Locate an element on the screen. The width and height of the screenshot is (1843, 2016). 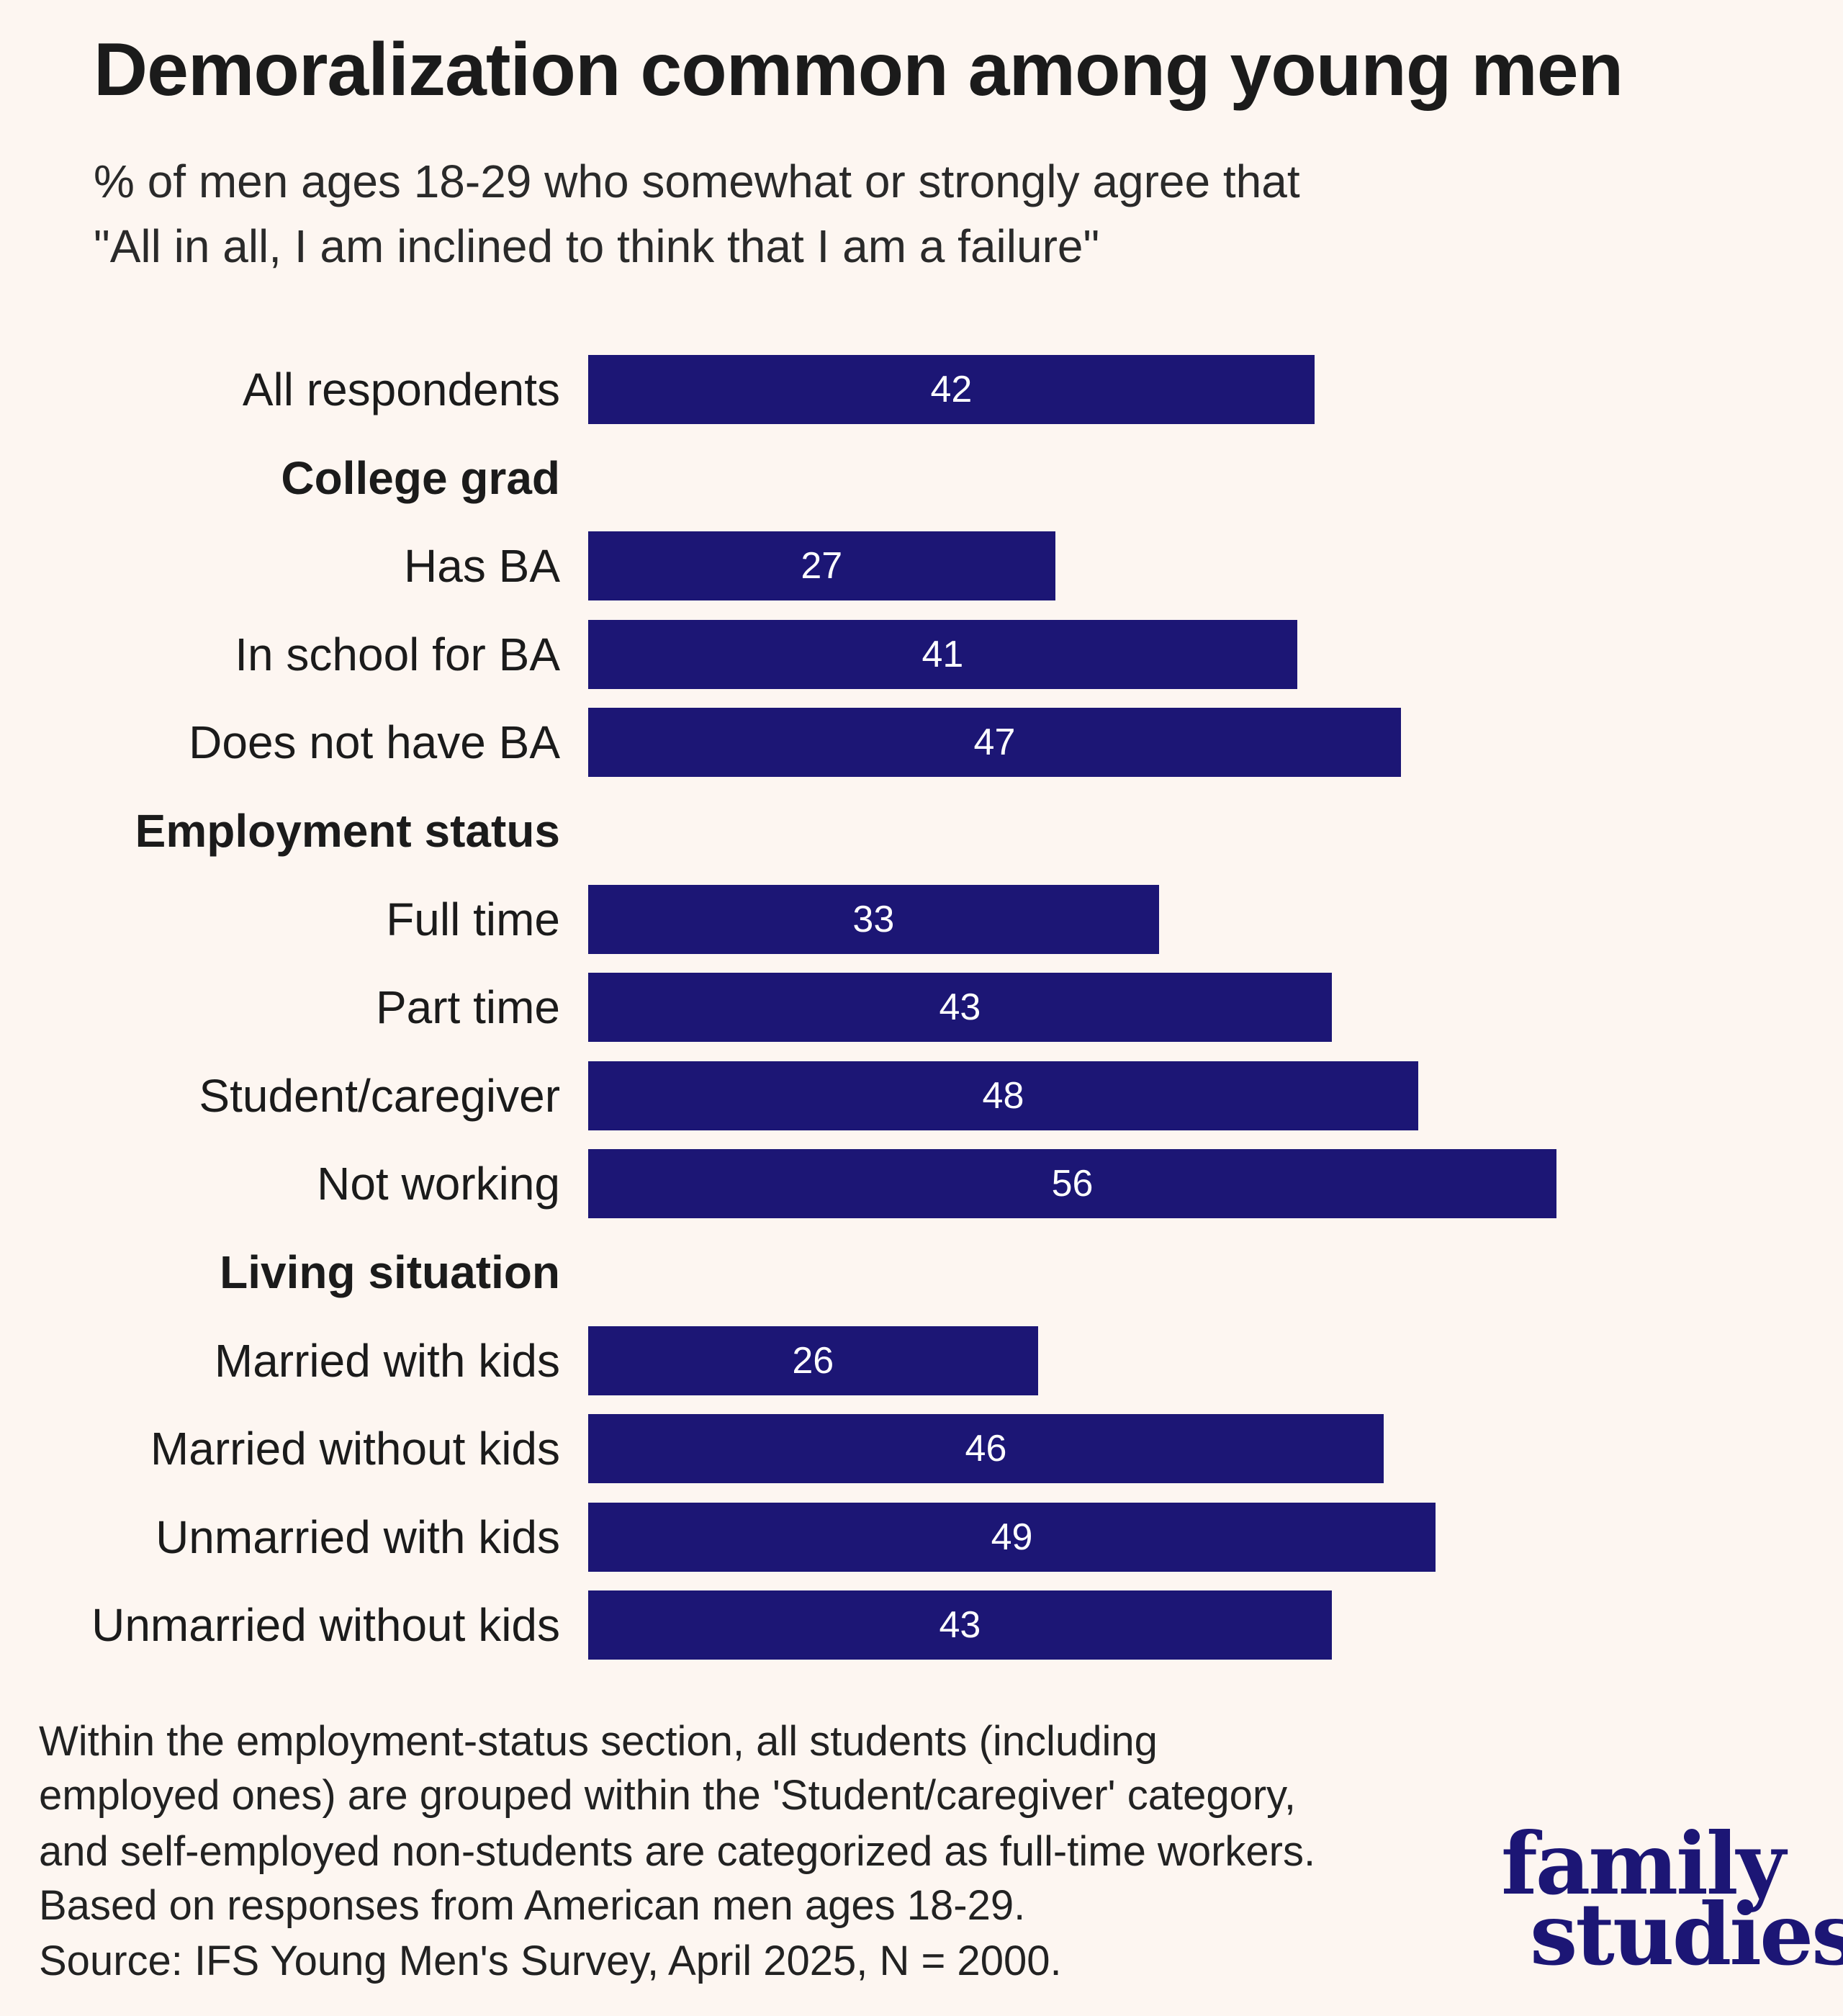
logo-line-2: studies is located at coordinates (1686, 1934).